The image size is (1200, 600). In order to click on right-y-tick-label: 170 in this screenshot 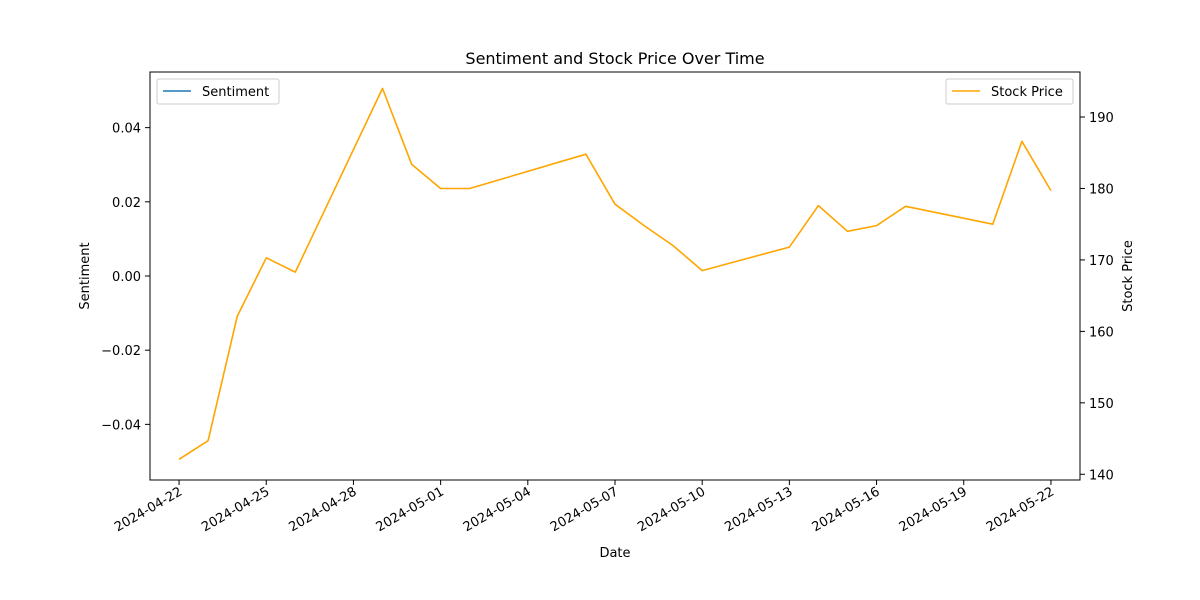, I will do `click(1101, 261)`.